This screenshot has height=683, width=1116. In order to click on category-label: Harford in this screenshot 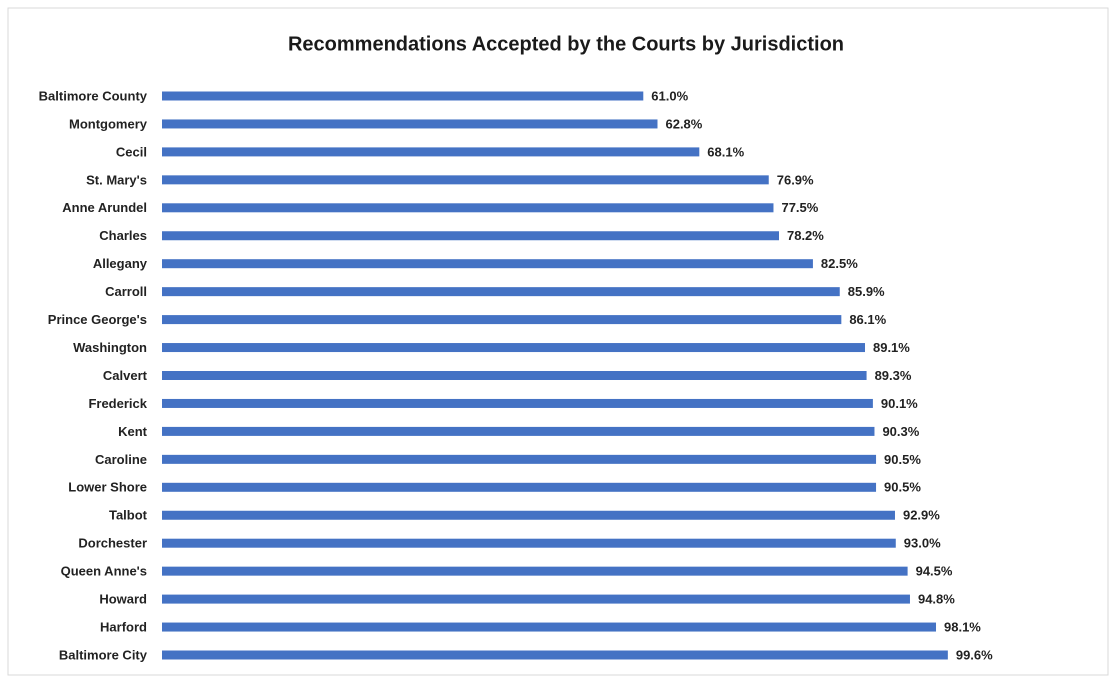, I will do `click(123, 626)`.